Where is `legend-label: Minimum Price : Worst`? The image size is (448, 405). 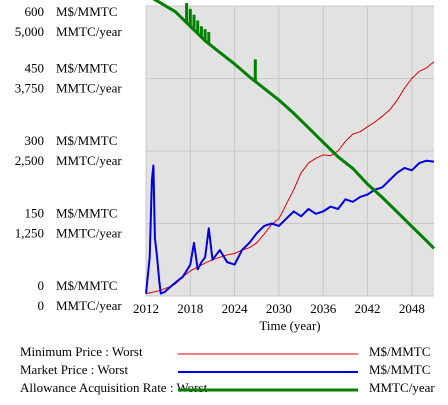 legend-label: Minimum Price : Worst is located at coordinates (81, 351).